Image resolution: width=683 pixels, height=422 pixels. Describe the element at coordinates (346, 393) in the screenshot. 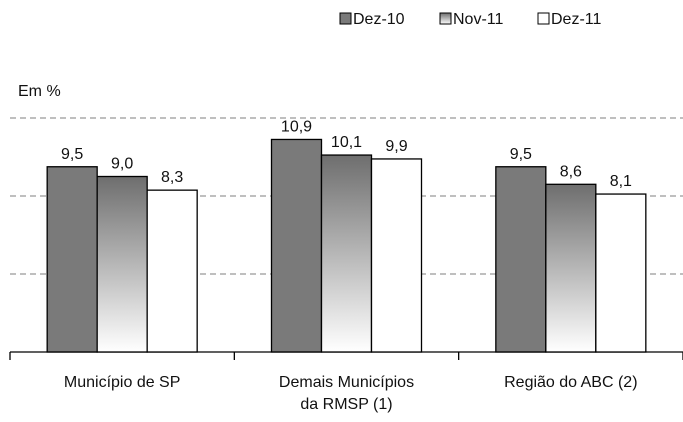

I see `x-tick-label: Demais Municípios da RMSP (1)` at that location.